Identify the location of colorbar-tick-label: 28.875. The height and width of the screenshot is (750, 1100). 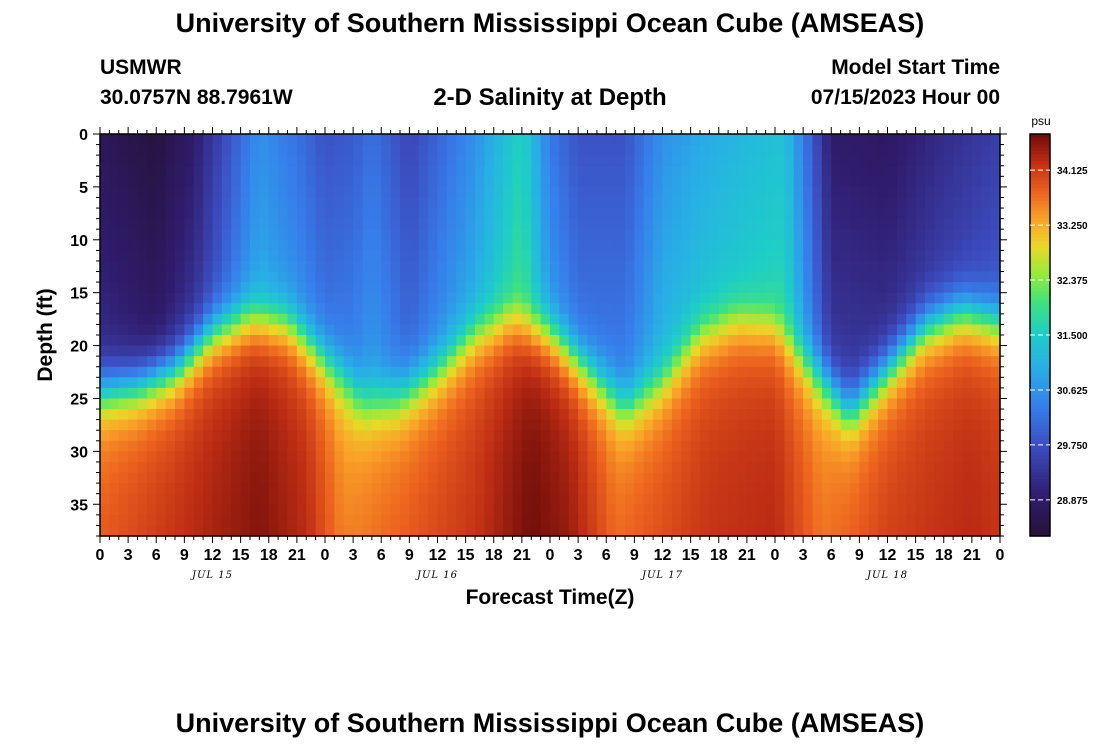
(1072, 501).